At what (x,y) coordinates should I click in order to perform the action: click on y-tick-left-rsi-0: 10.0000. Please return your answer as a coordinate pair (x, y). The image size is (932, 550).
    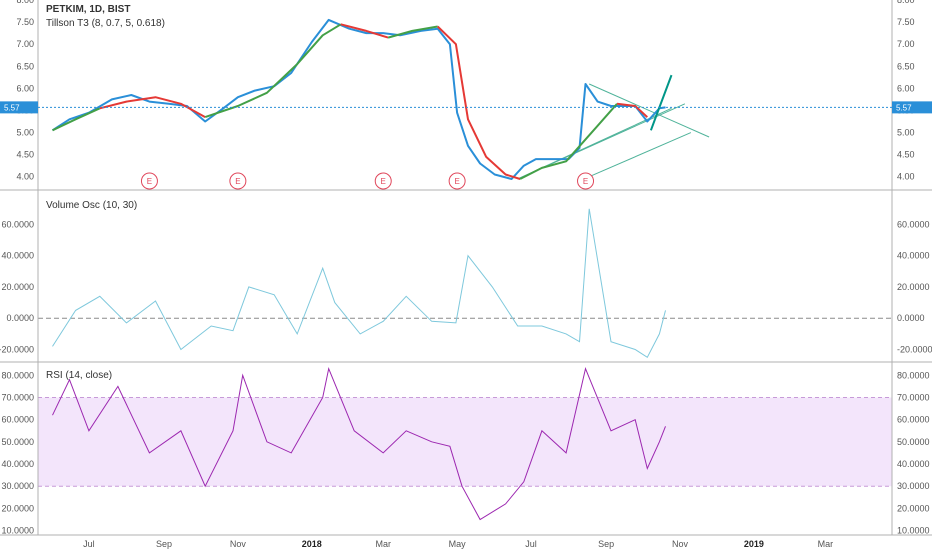
    Looking at the image, I should click on (17, 531).